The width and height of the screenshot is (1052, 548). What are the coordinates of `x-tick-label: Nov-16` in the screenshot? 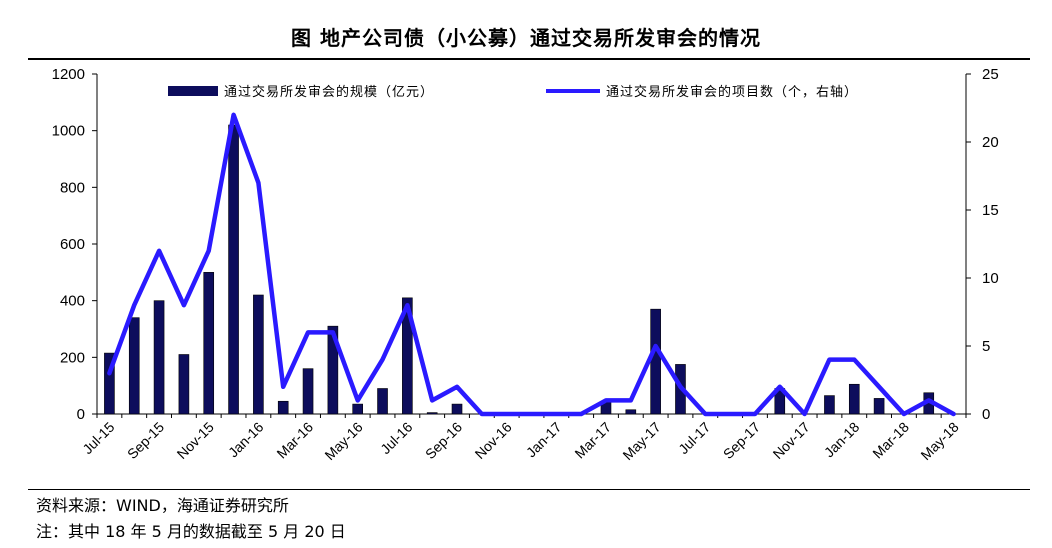 It's located at (493, 440).